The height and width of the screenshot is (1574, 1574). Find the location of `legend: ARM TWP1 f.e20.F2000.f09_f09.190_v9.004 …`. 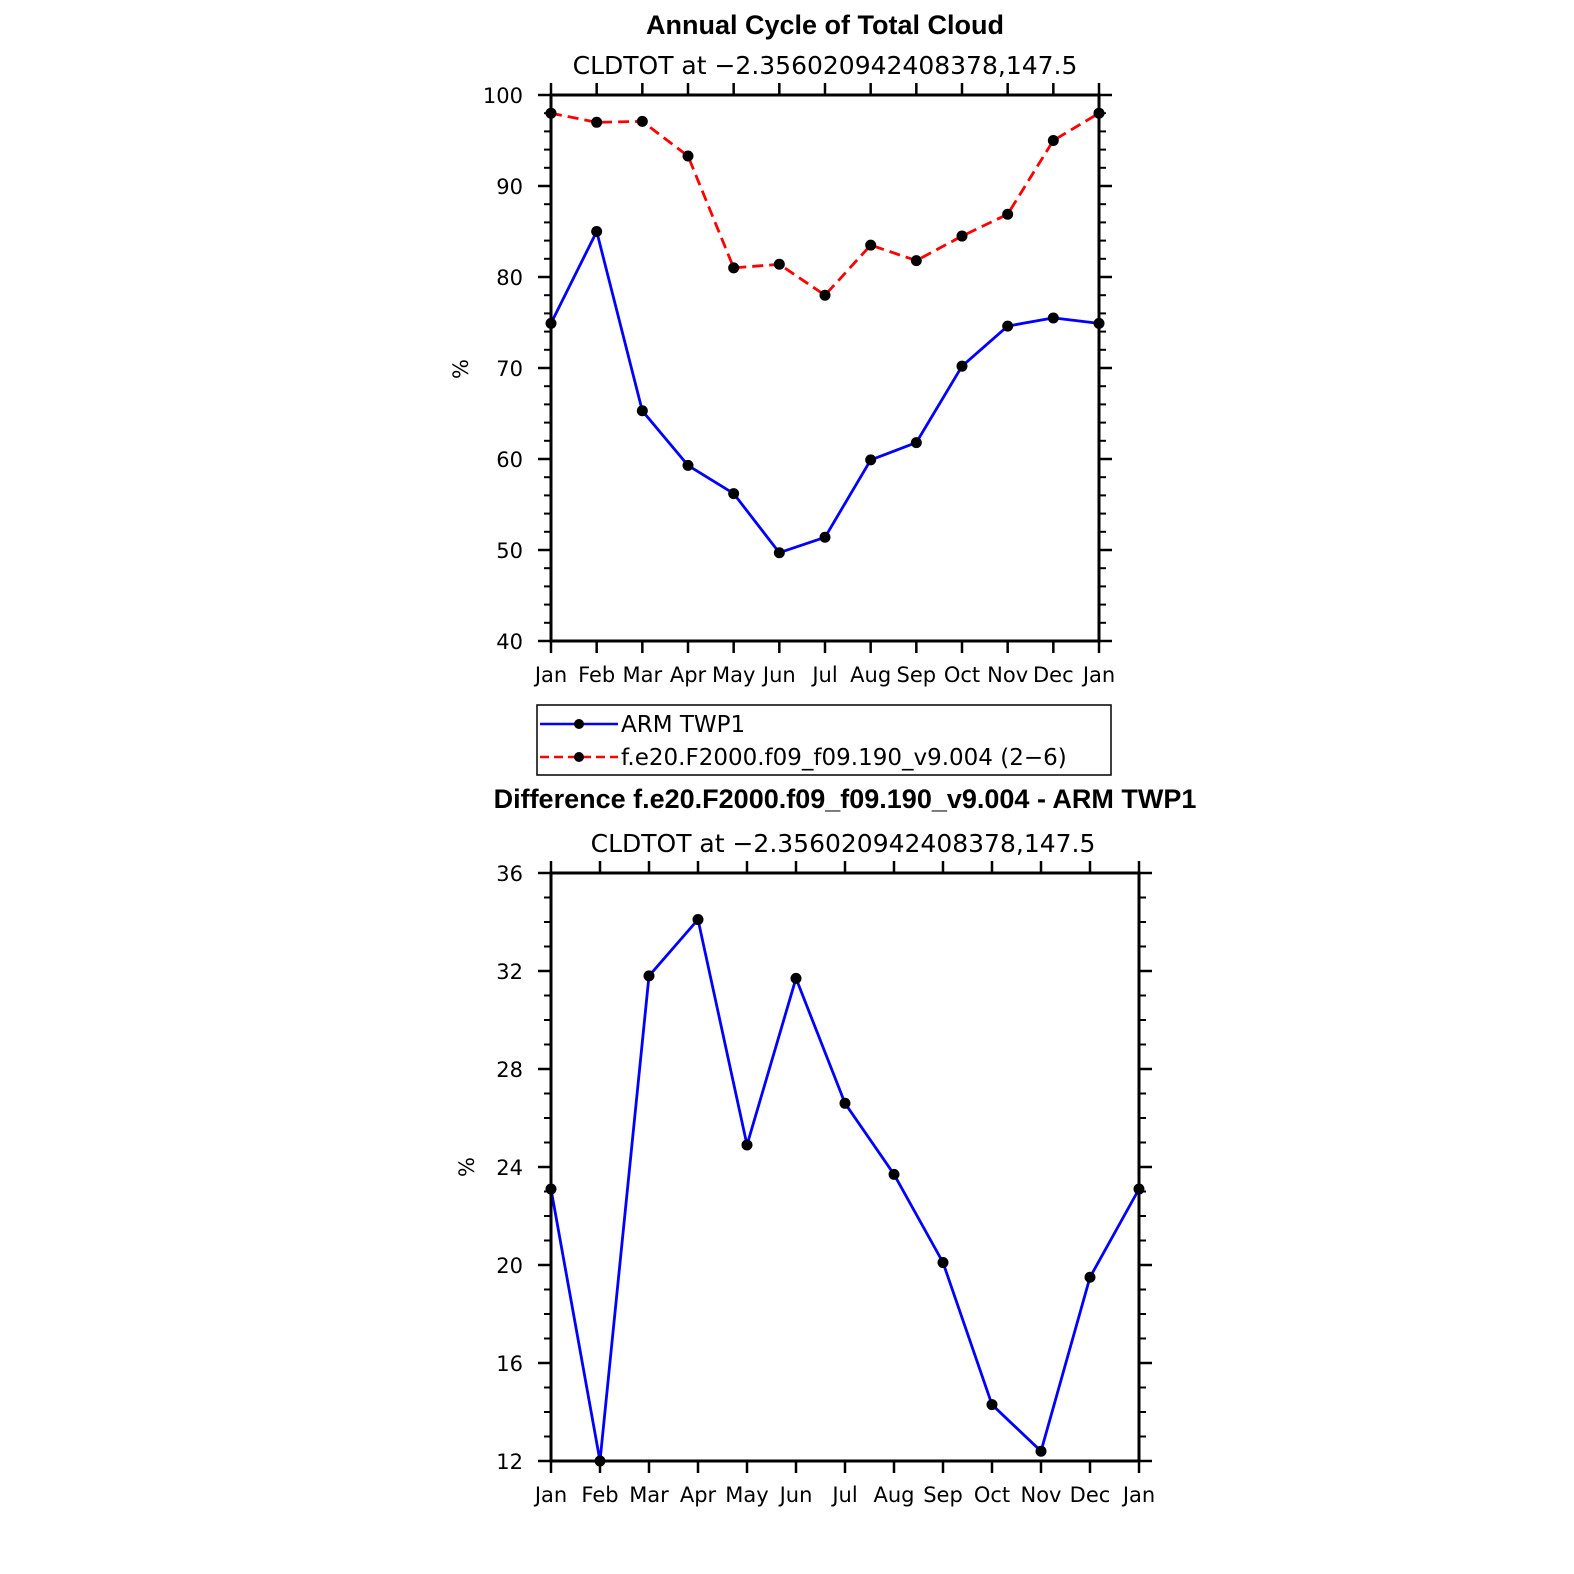

legend: ARM TWP1 f.e20.F2000.f09_f09.190_v9.004 … is located at coordinates (824, 740).